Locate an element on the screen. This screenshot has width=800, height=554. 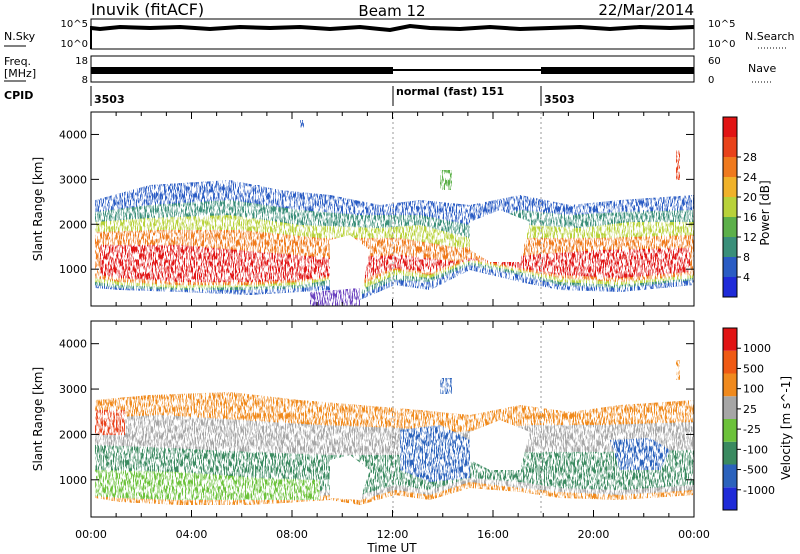
power-colorbar-tick-label-5: 24 is located at coordinates (750, 177).